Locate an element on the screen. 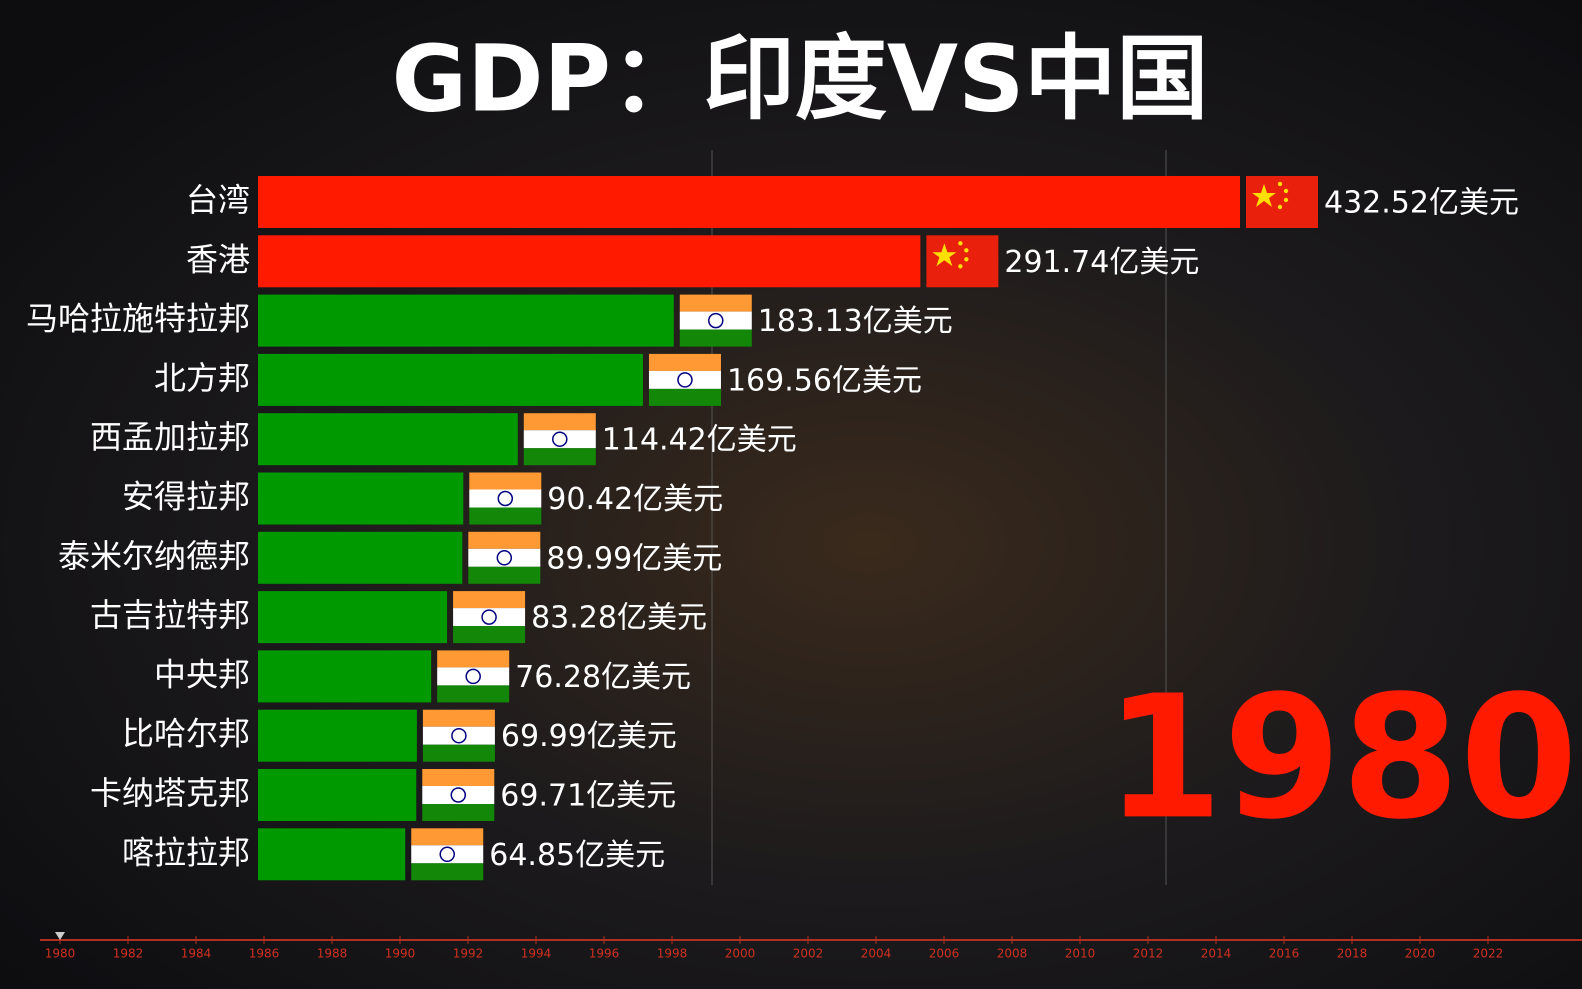  category-label: 卡纳塔克邦 is located at coordinates (170, 793).